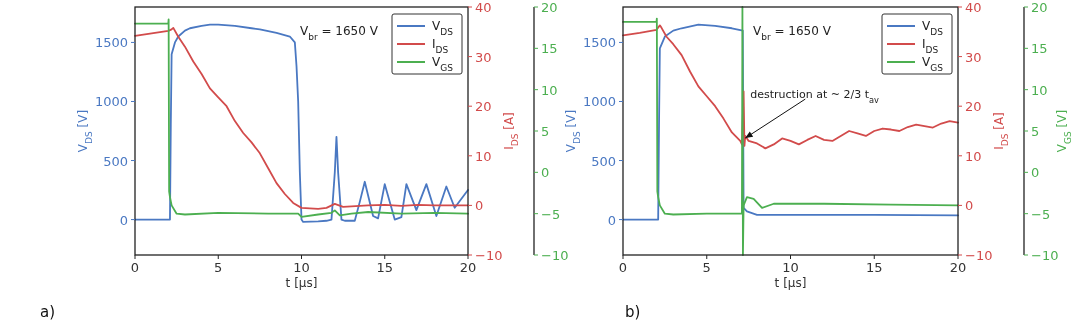  What do you see at coordinates (48, 312) in the screenshot?
I see `text: a)` at bounding box center [48, 312].